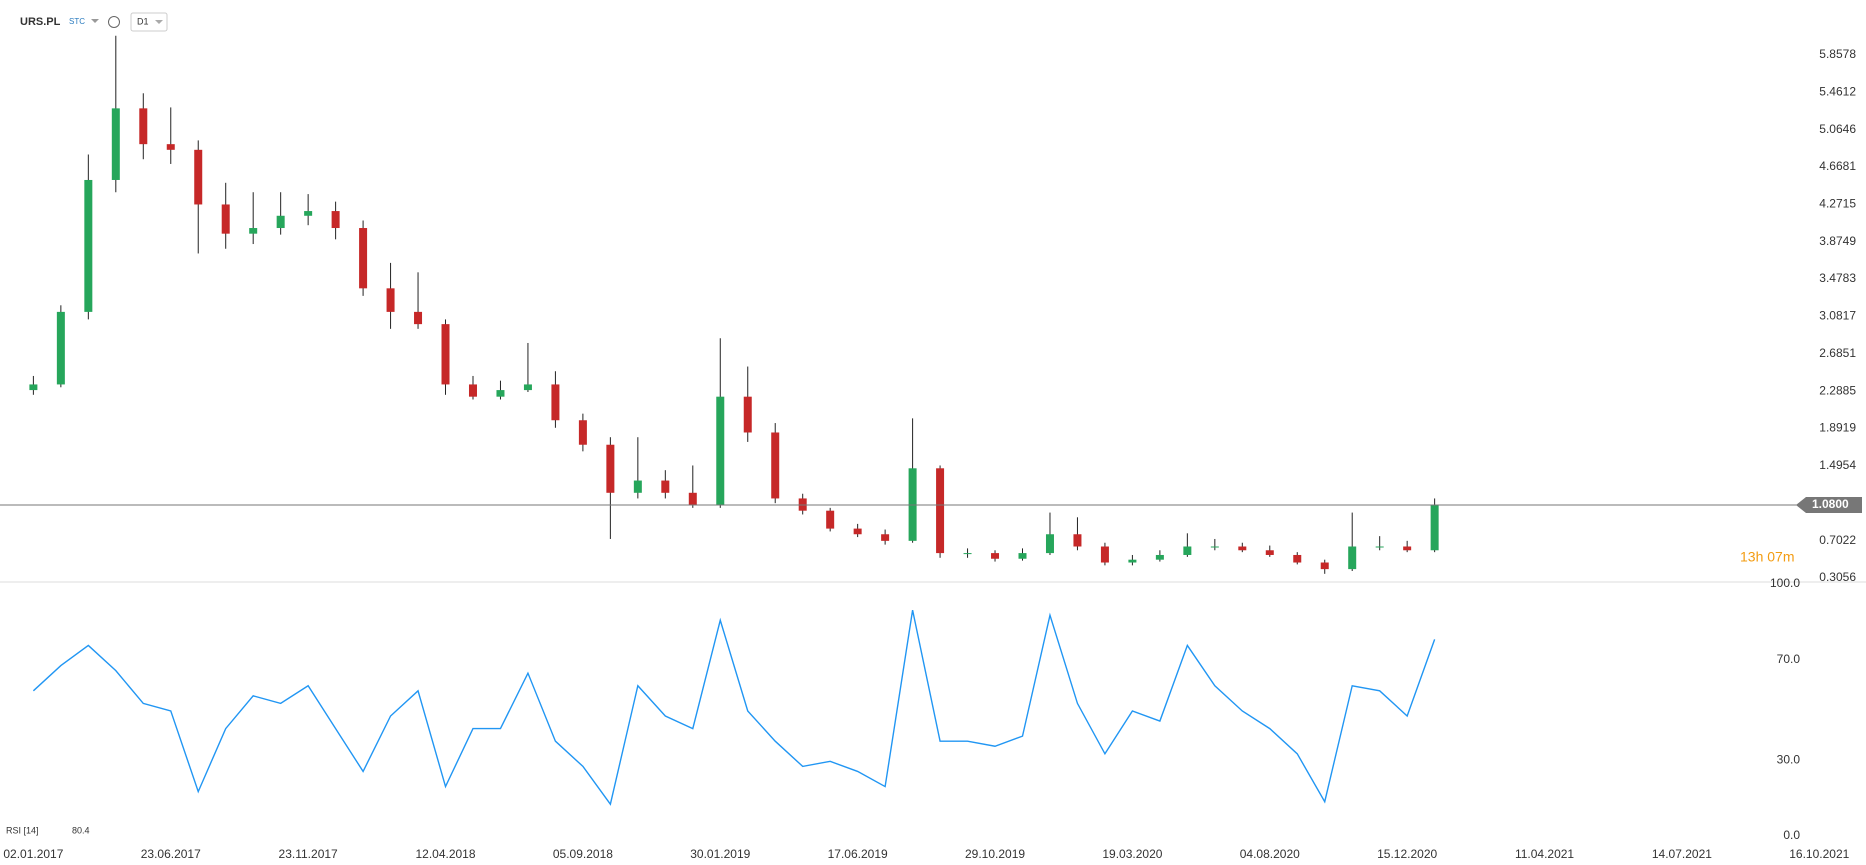 This screenshot has height=865, width=1866. Describe the element at coordinates (1789, 659) in the screenshot. I see `y-tick-label: 70.0` at that location.